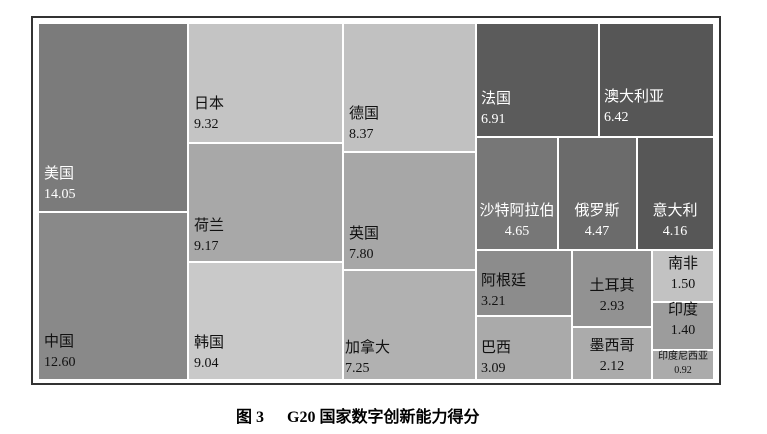 The image size is (767, 434). Describe the element at coordinates (383, 416) in the screenshot. I see `chart-title: G20 国家数字创新能力得分` at that location.